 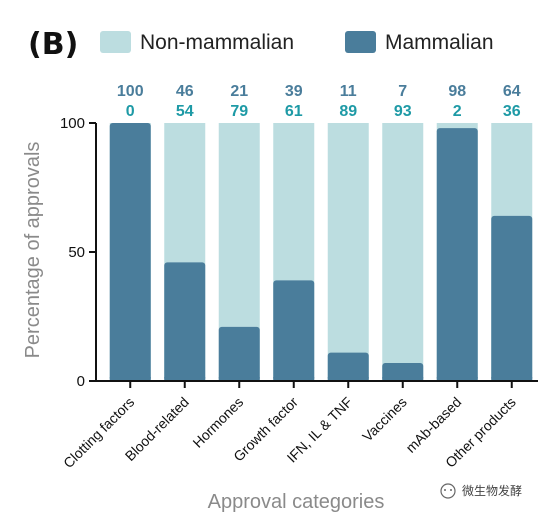 What do you see at coordinates (115, 42) in the screenshot?
I see `legend-swatch-non-mammalian` at bounding box center [115, 42].